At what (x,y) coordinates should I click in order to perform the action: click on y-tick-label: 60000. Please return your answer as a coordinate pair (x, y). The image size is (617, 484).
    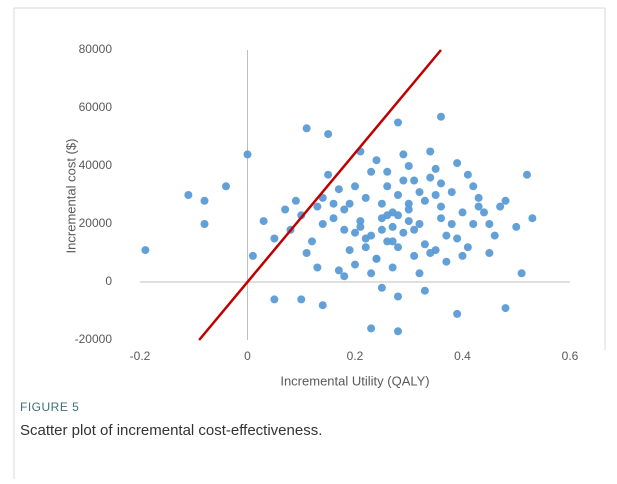
    Looking at the image, I should click on (96, 107).